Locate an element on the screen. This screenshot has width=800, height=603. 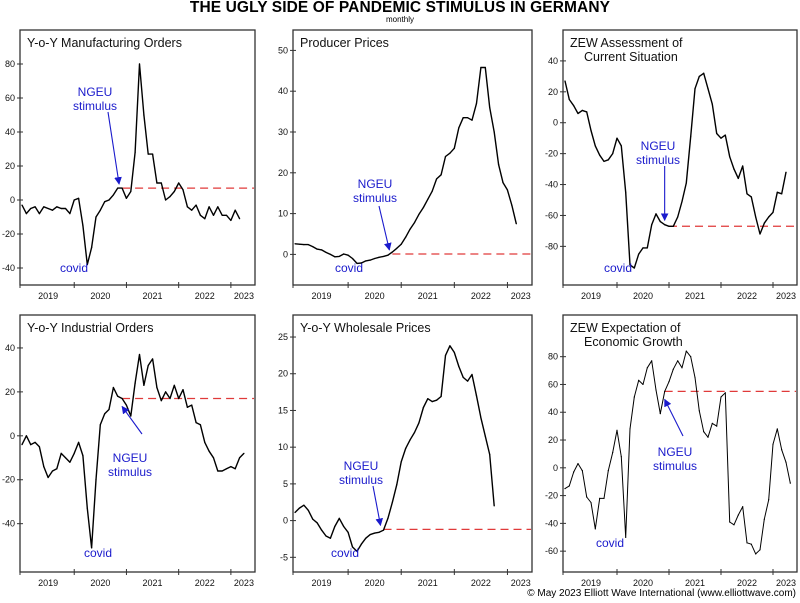
covid-label: covid is located at coordinates (349, 268).